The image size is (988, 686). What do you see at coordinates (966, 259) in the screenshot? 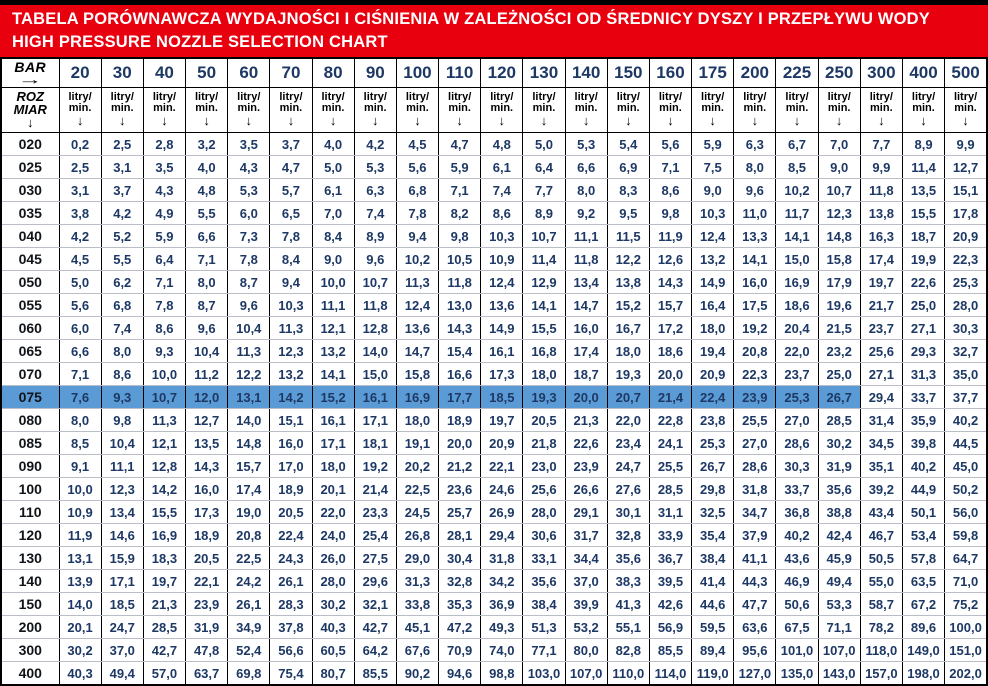
I see `value-cell-045-500: 22,3` at bounding box center [966, 259].